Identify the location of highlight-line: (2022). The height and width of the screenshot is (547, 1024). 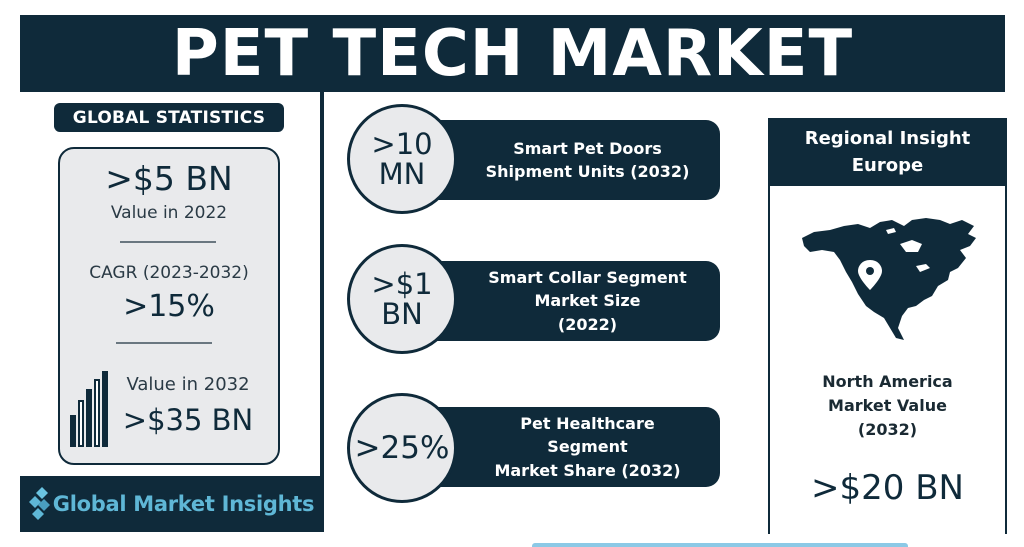
(587, 324).